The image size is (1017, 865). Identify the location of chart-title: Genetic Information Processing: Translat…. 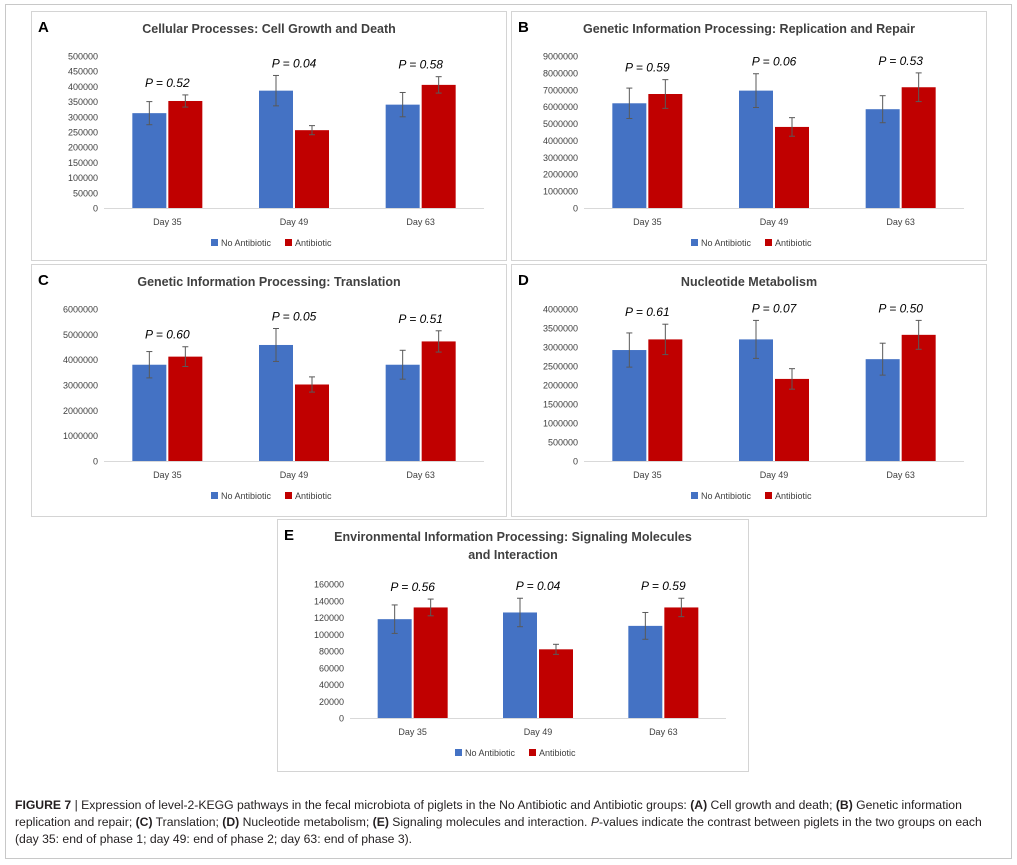
(268, 282).